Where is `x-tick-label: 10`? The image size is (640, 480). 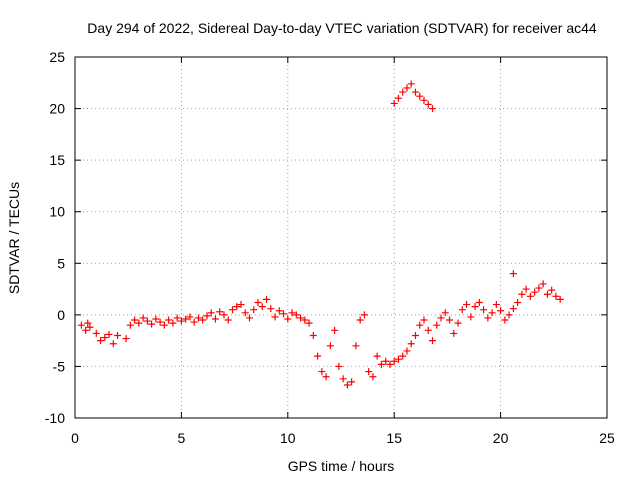 x-tick-label: 10 is located at coordinates (288, 438).